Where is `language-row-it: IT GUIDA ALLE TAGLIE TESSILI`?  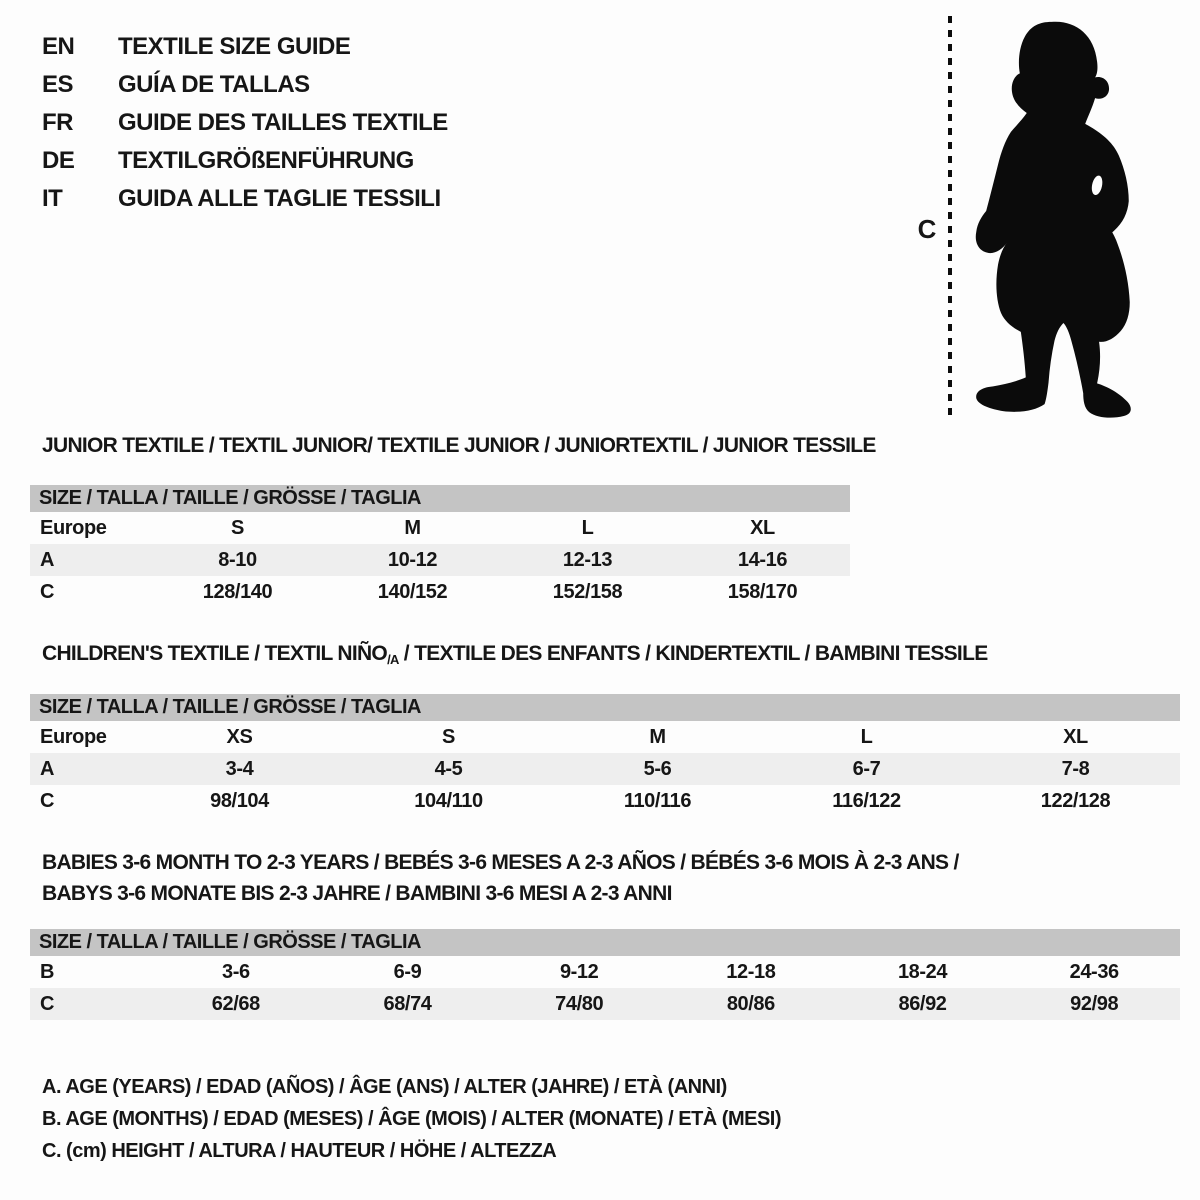 language-row-it: IT GUIDA ALLE TAGLIE TESSILI is located at coordinates (245, 199).